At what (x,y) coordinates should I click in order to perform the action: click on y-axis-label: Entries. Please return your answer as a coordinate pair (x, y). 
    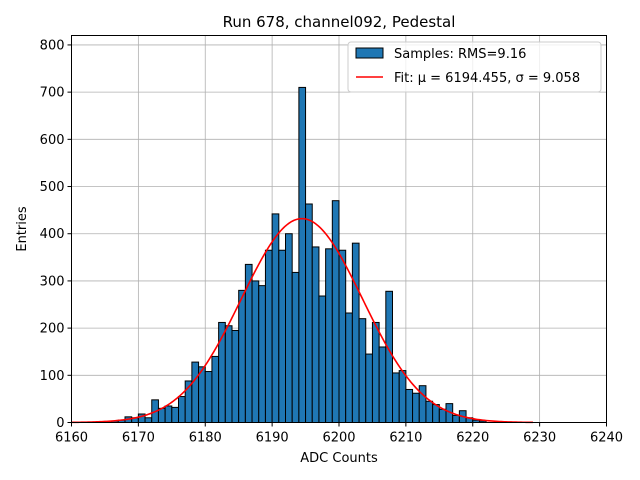
    Looking at the image, I should click on (22, 229).